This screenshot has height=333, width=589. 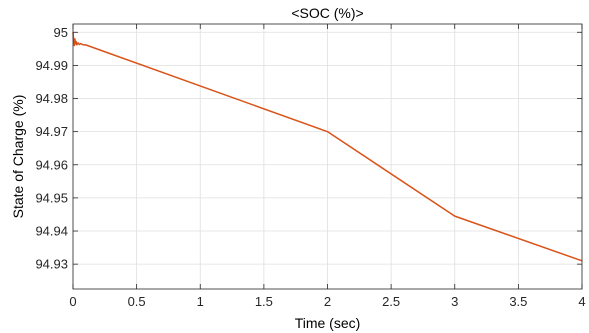 What do you see at coordinates (72, 301) in the screenshot?
I see `x-tick-label: 0` at bounding box center [72, 301].